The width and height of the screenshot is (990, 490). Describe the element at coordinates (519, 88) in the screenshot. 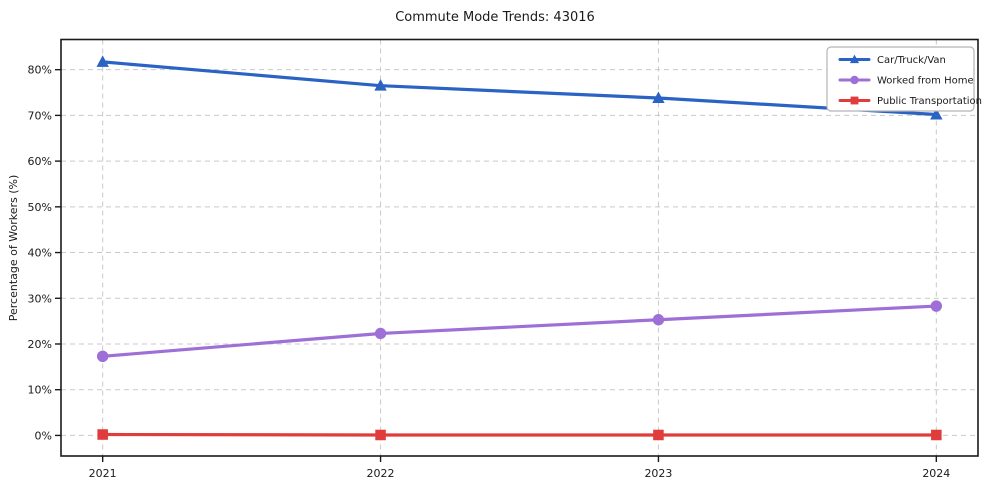

I see `series-line-car-truck-van` at that location.